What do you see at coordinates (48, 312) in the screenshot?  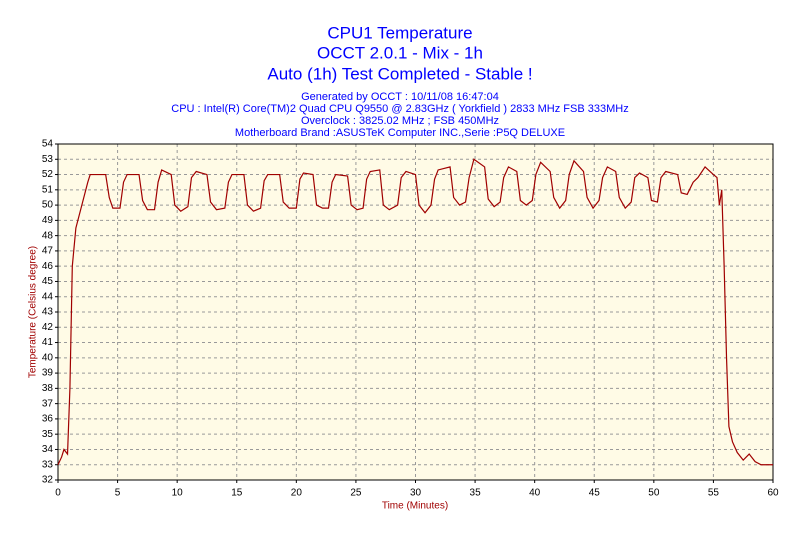 I see `y-tick-label: 43` at bounding box center [48, 312].